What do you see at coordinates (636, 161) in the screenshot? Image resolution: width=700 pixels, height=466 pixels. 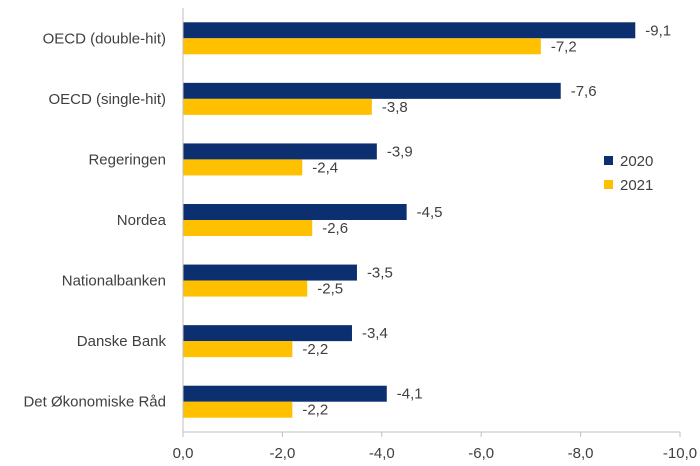 I see `legend-label-2020: 2020` at bounding box center [636, 161].